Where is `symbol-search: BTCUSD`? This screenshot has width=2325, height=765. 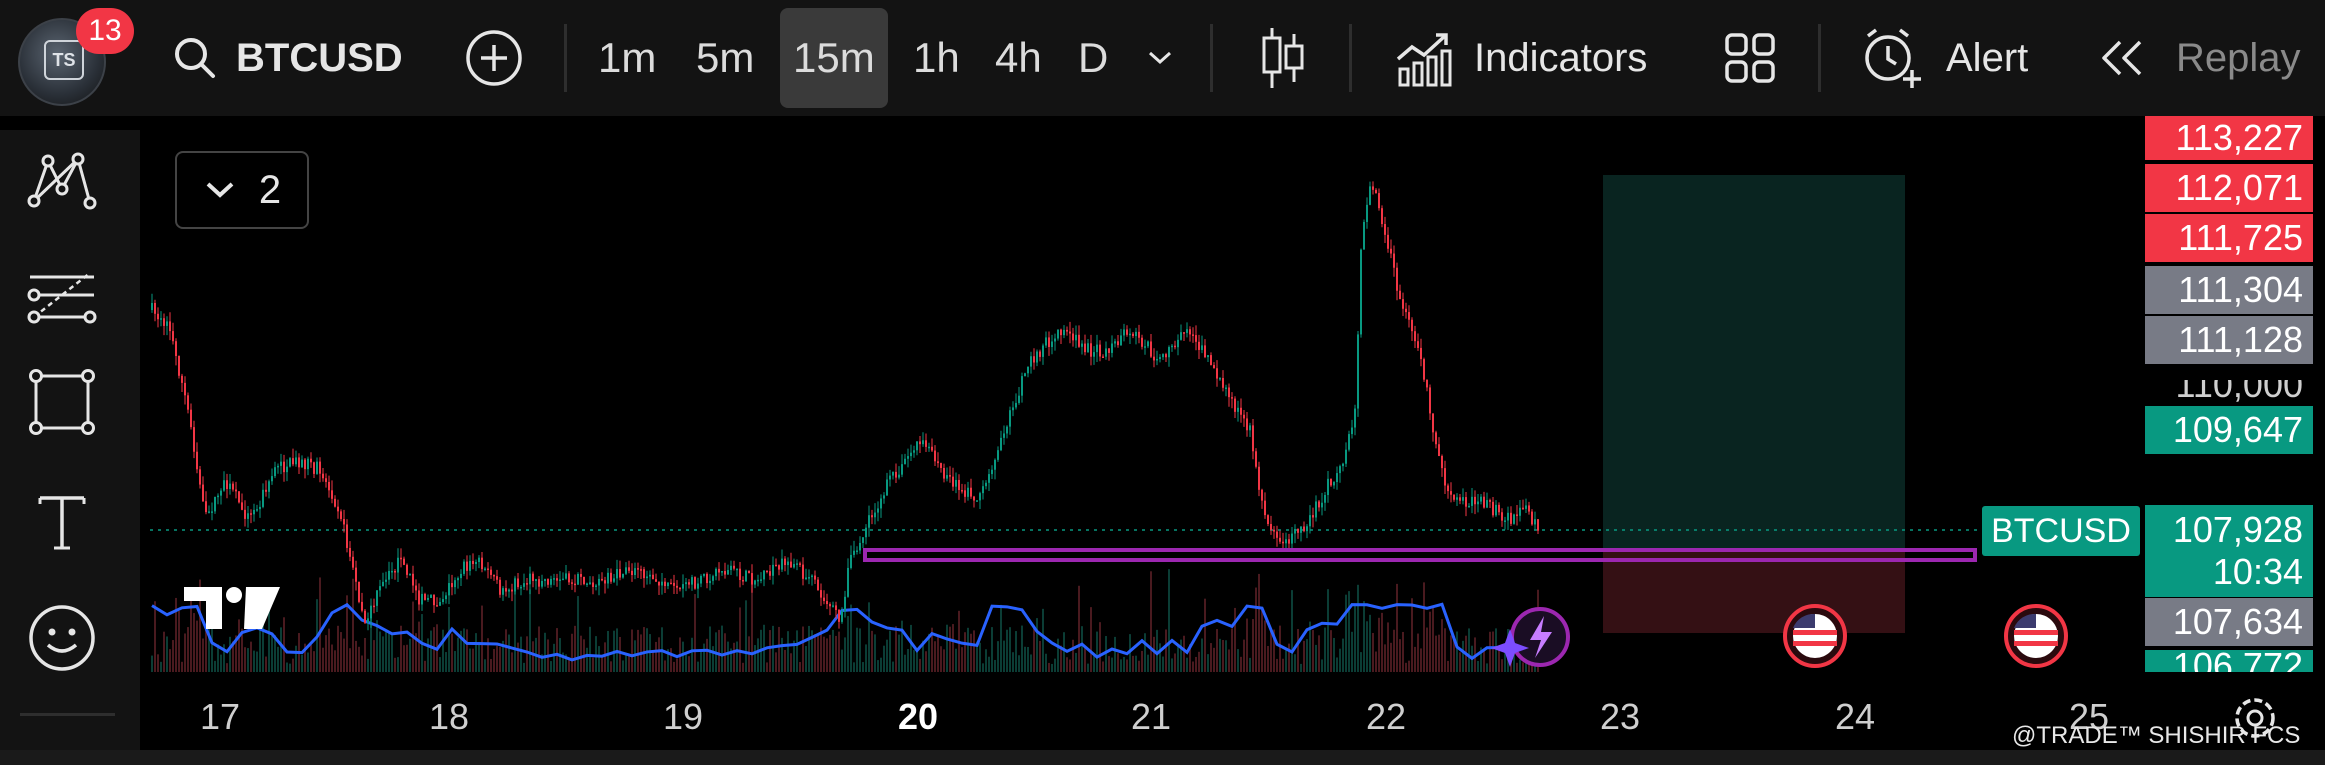 symbol-search: BTCUSD is located at coordinates (287, 58).